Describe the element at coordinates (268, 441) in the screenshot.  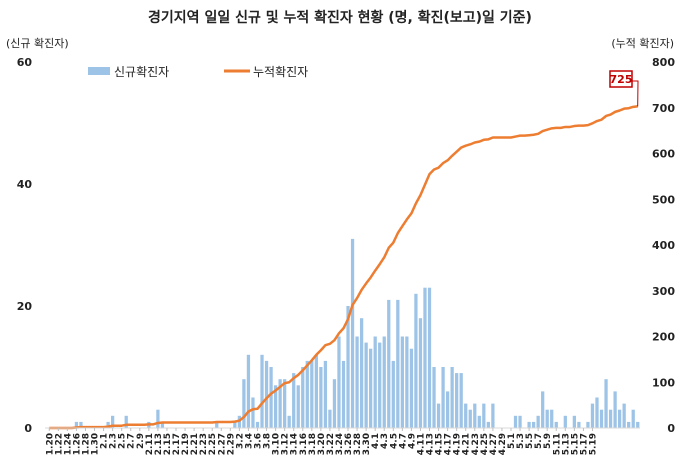
I see `x-tick-label: 3.8` at that location.